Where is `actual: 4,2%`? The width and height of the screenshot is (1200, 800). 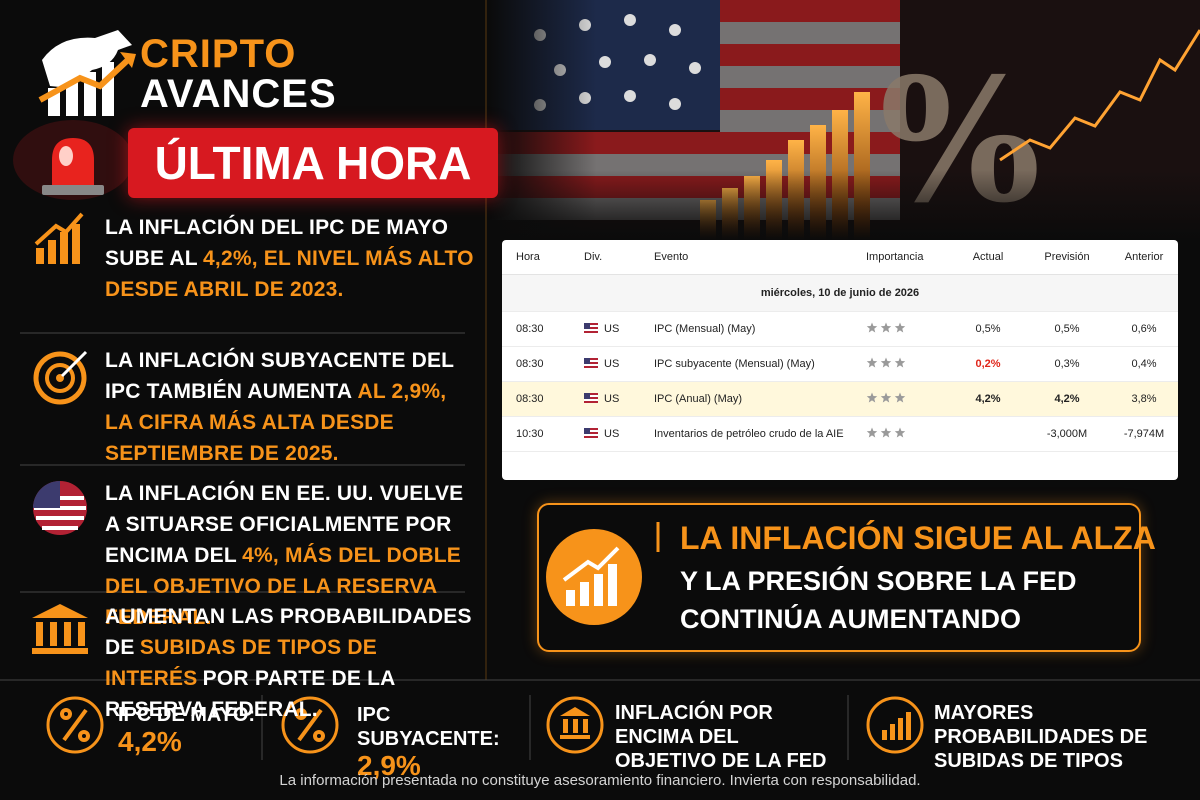
actual: 4,2% is located at coordinates (988, 399).